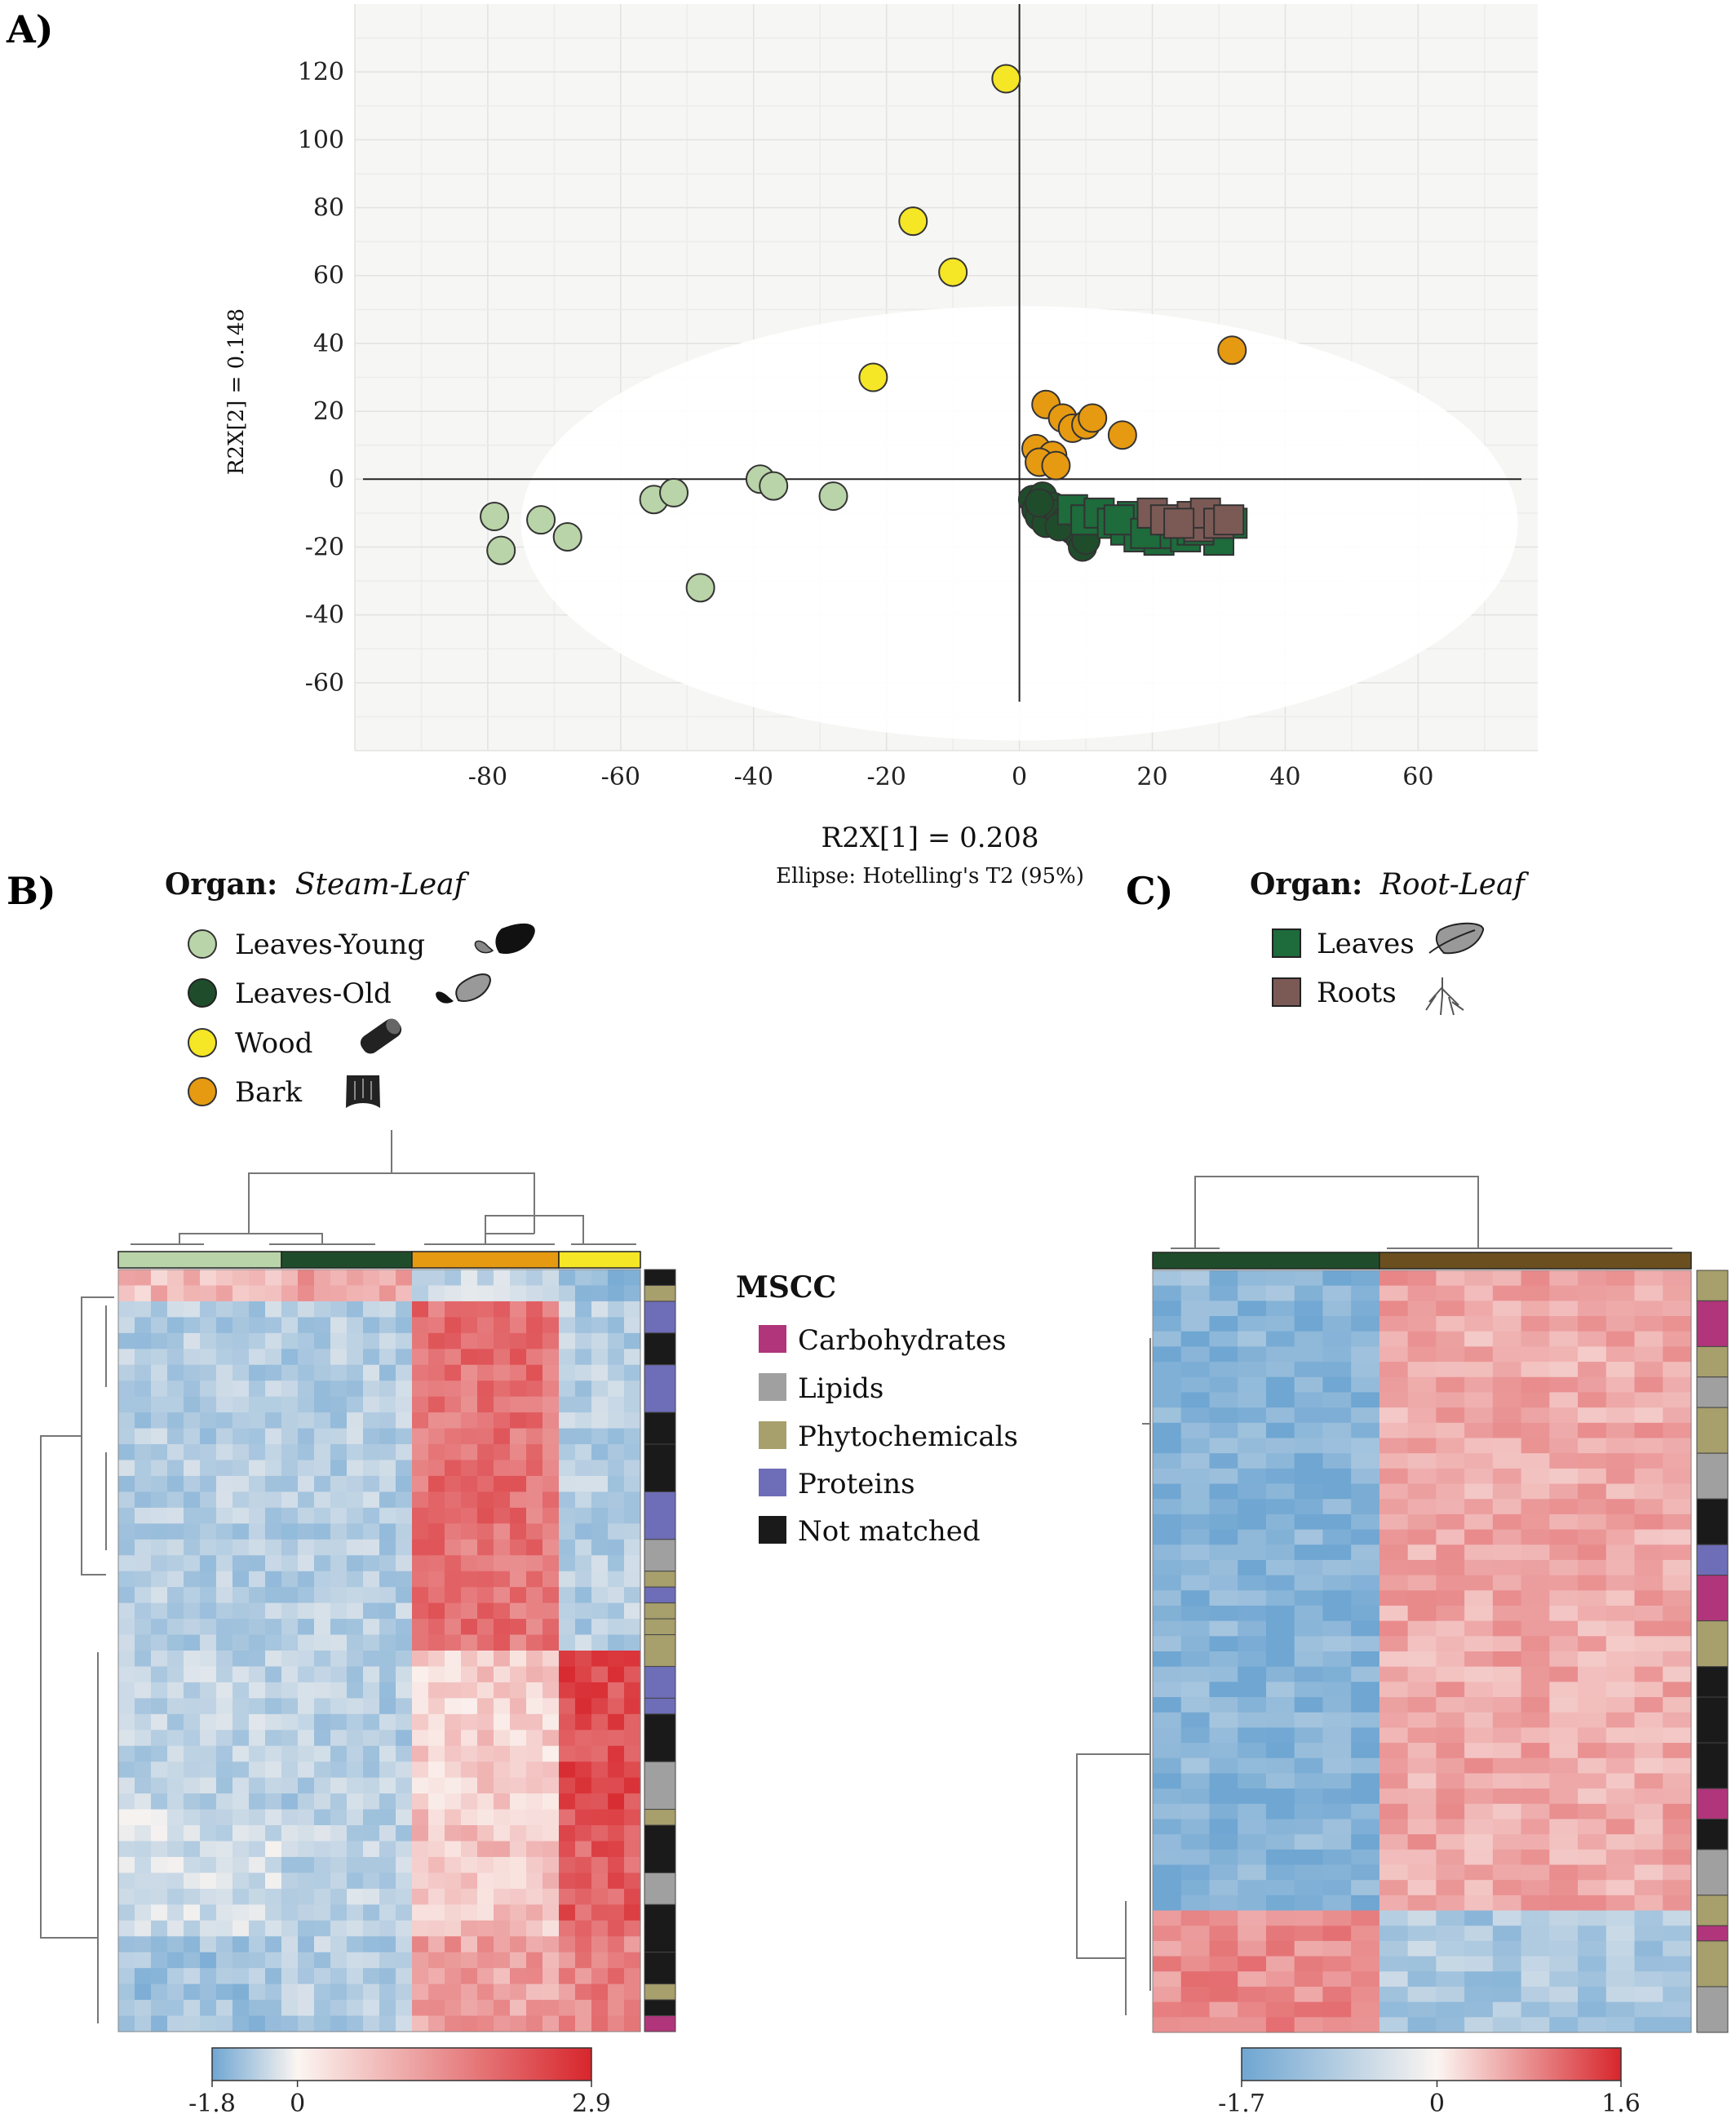 Image resolution: width=1736 pixels, height=2114 pixels. Describe the element at coordinates (202, 944) in the screenshot. I see `legend-swatch-leaves-young` at that location.